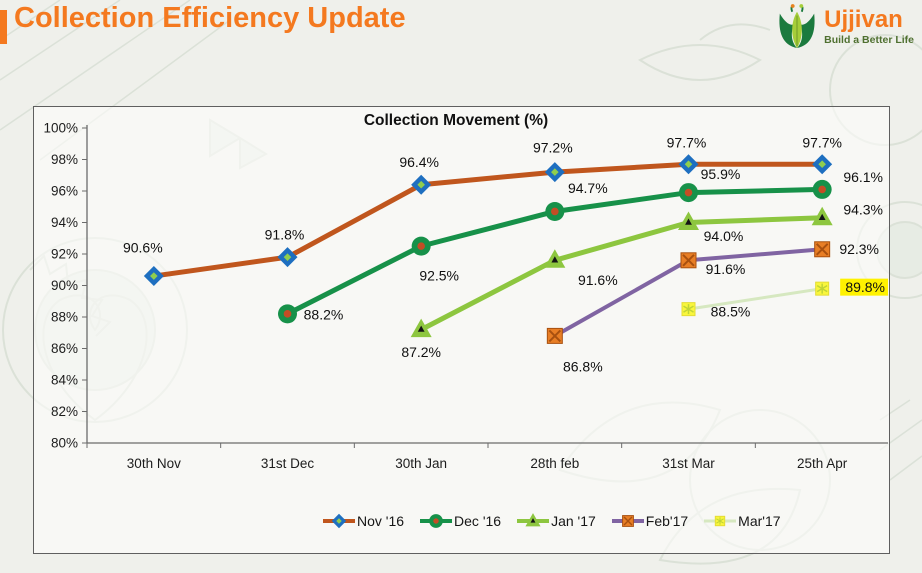 The image size is (922, 573). I want to click on data-label: 94.7%, so click(588, 188).